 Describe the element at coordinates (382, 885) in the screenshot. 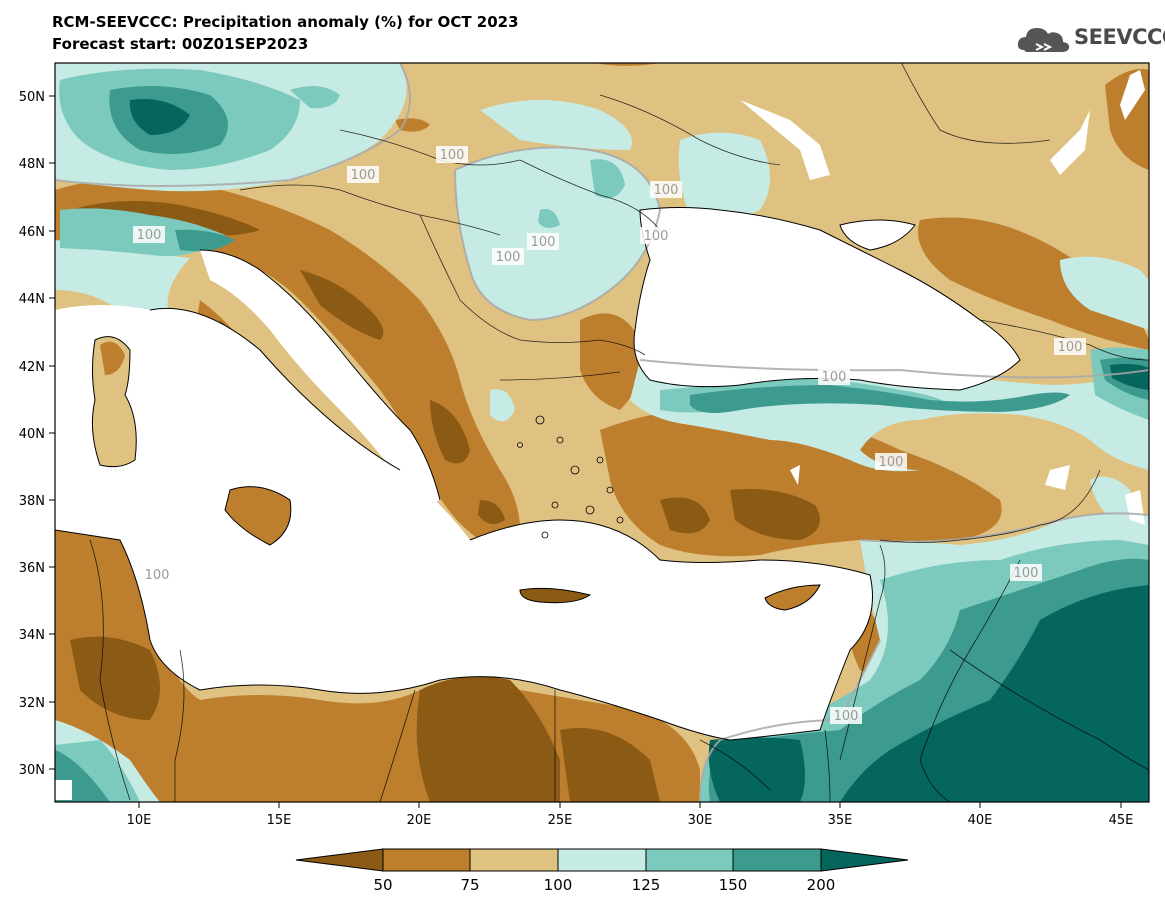

I see `colorbar-label: 50` at that location.